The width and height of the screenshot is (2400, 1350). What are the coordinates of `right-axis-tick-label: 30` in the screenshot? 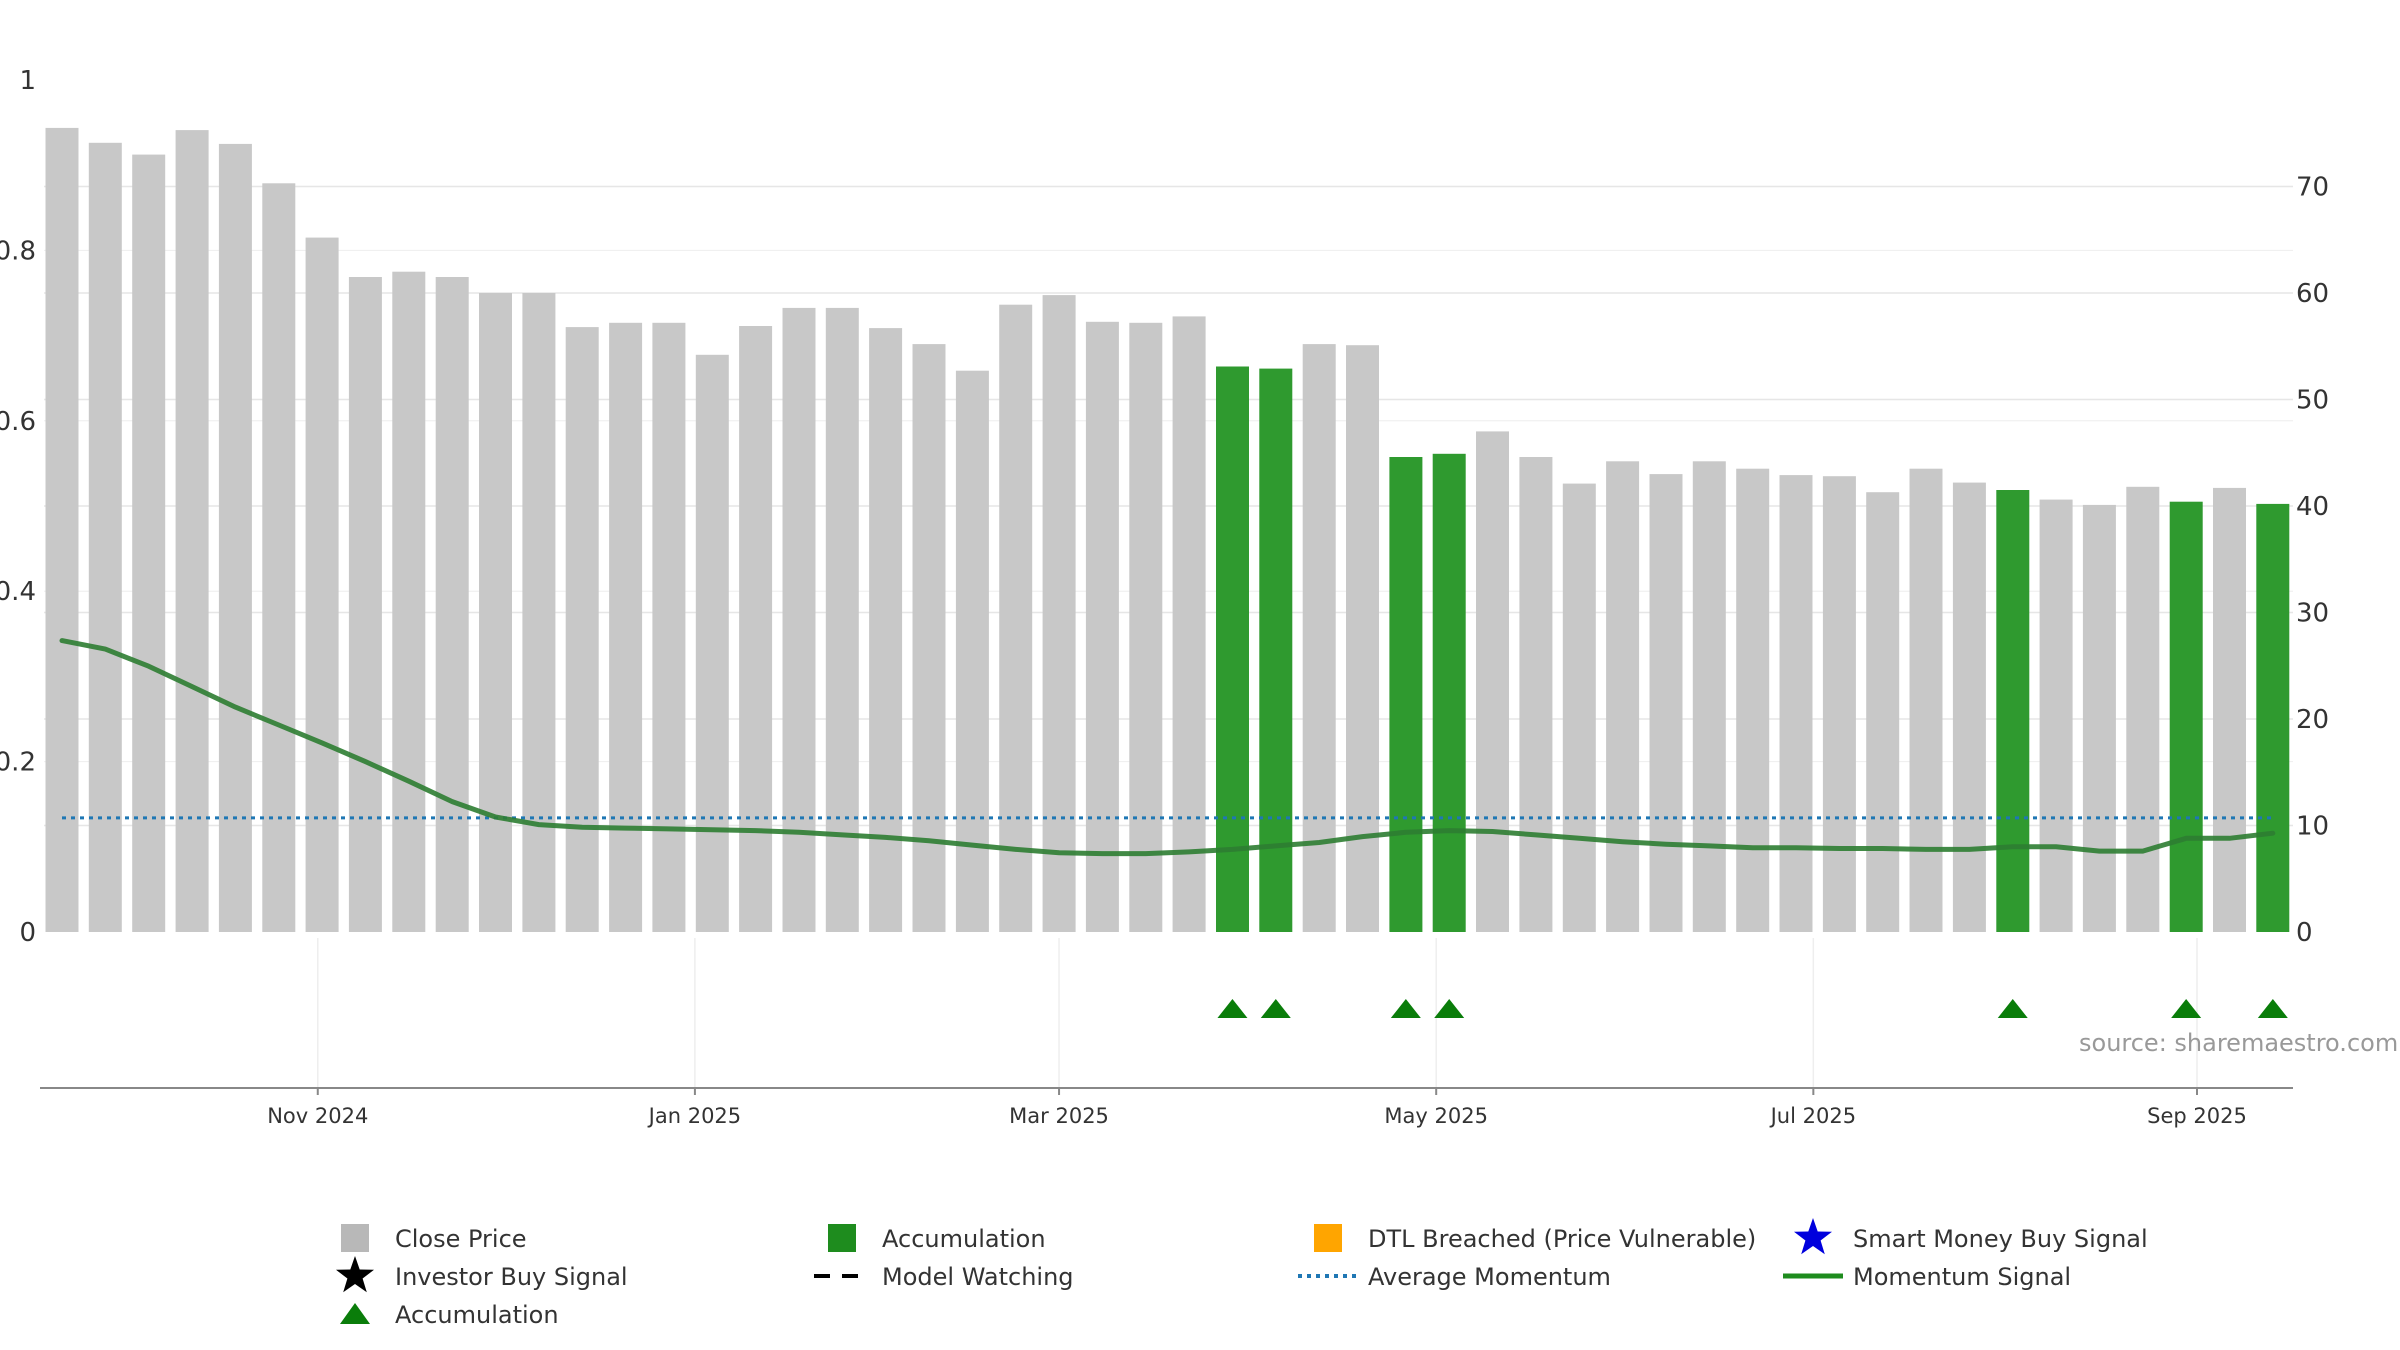 It's located at (2312, 614).